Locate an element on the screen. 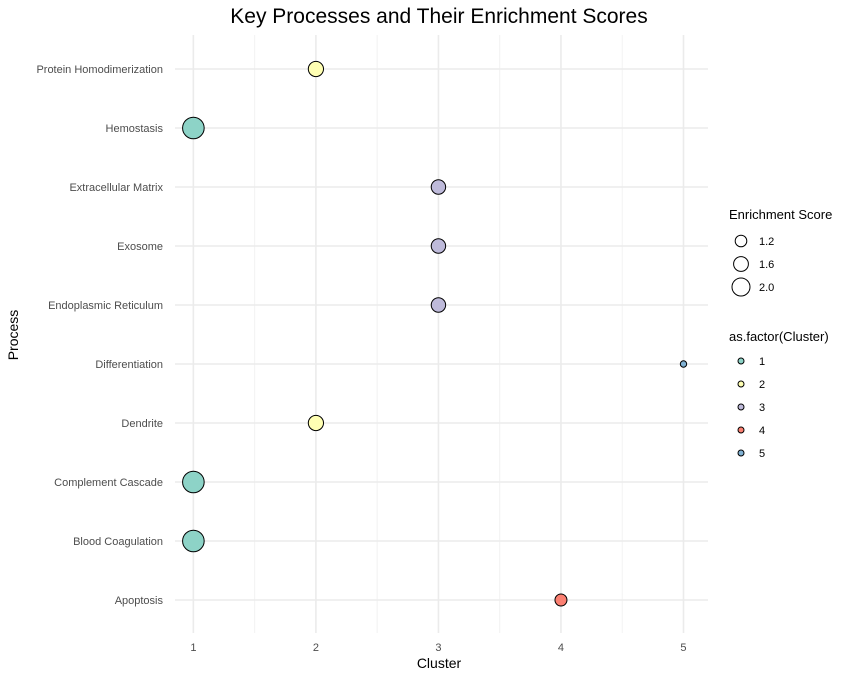 The height and width of the screenshot is (680, 859). size-legend: Enrichment Score 1.2 1.6 2.0 is located at coordinates (780, 252).